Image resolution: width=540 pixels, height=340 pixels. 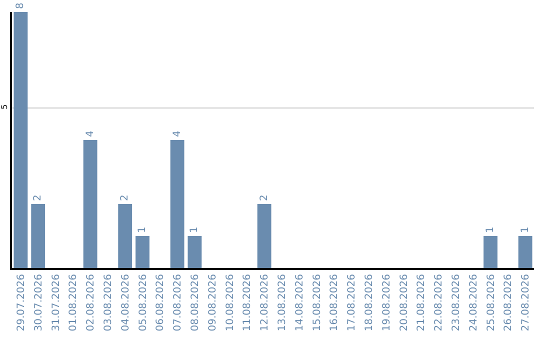 I want to click on x-tick-label: 12.08.2026, so click(x=265, y=303).